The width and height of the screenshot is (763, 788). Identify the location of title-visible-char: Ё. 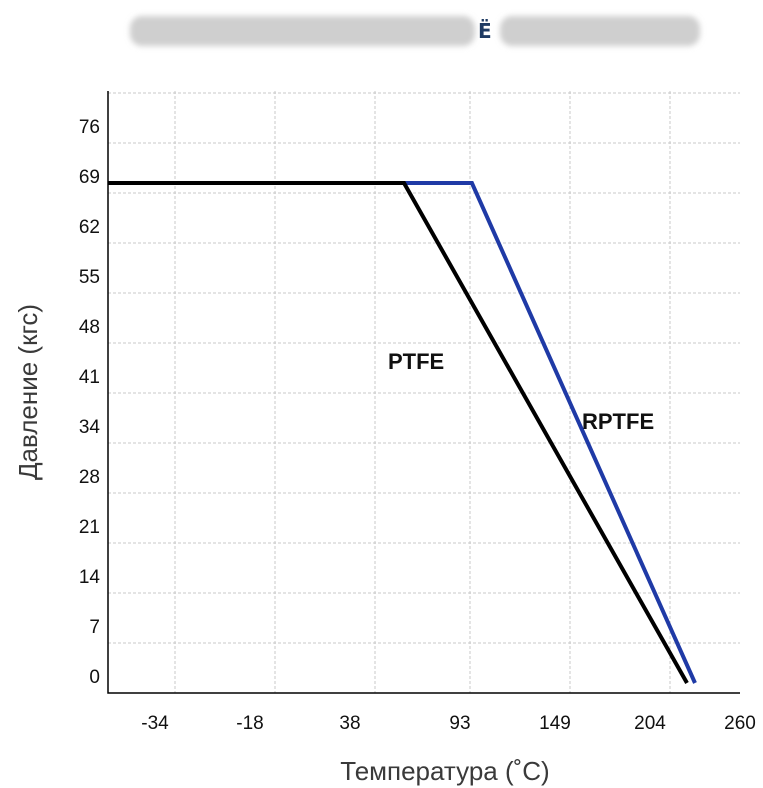
(485, 31).